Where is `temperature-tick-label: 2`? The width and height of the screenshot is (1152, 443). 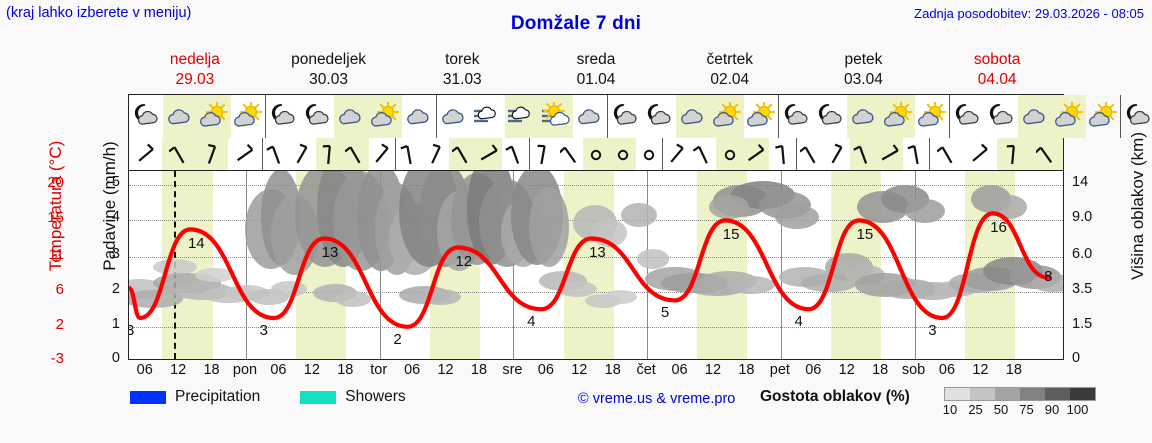
temperature-tick-label: 2 is located at coordinates (59, 324).